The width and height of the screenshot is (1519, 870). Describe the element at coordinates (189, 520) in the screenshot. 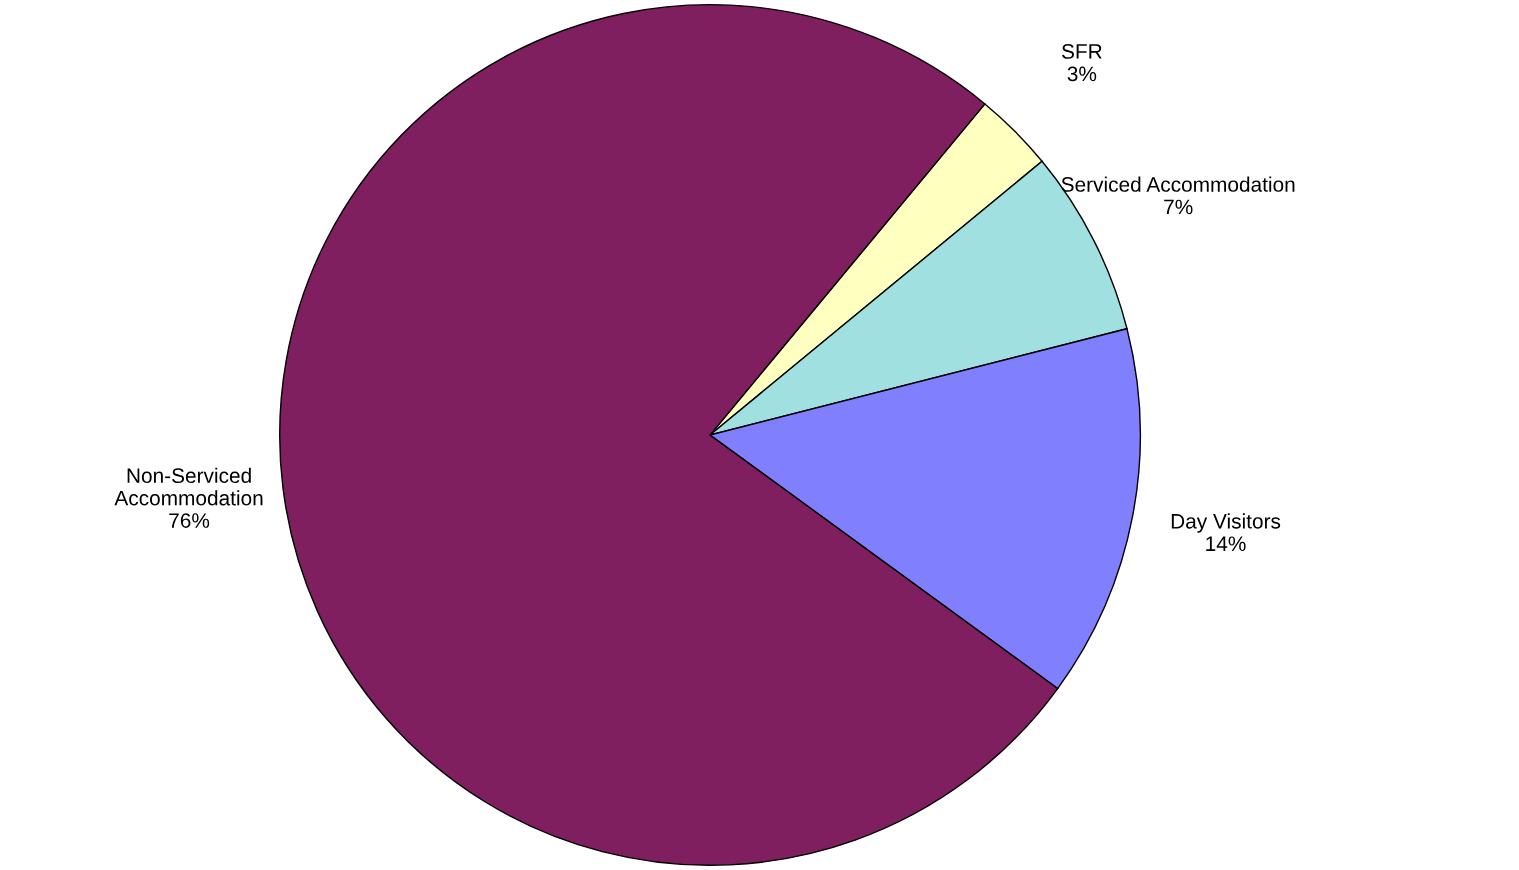

I see `data-label: 76%` at that location.